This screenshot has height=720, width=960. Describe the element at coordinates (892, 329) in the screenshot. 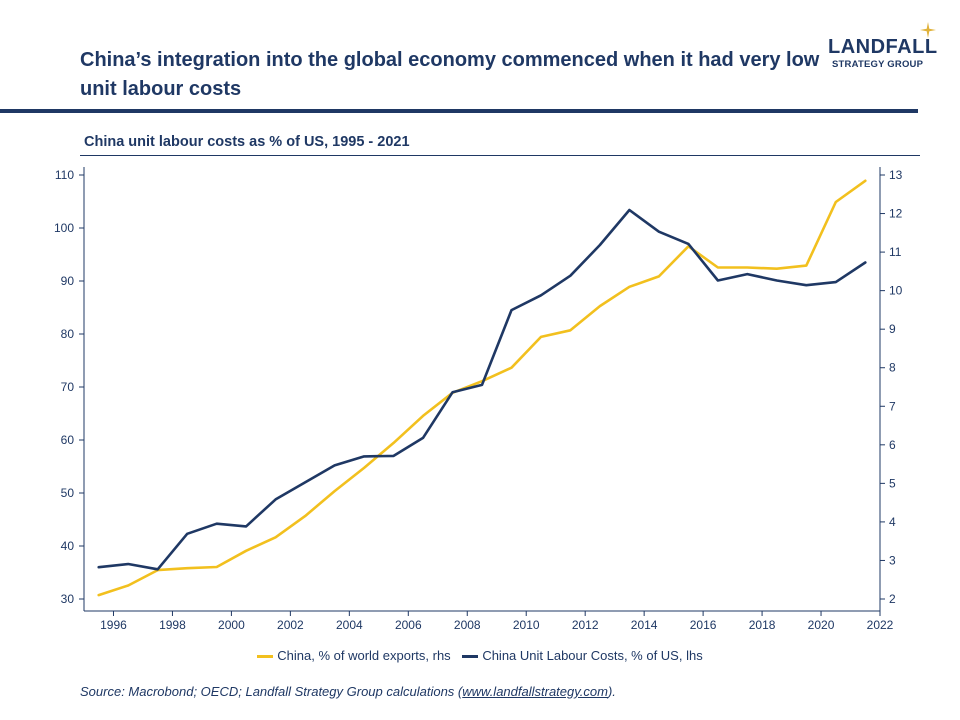

I see `right-y-tick-label: 9` at that location.